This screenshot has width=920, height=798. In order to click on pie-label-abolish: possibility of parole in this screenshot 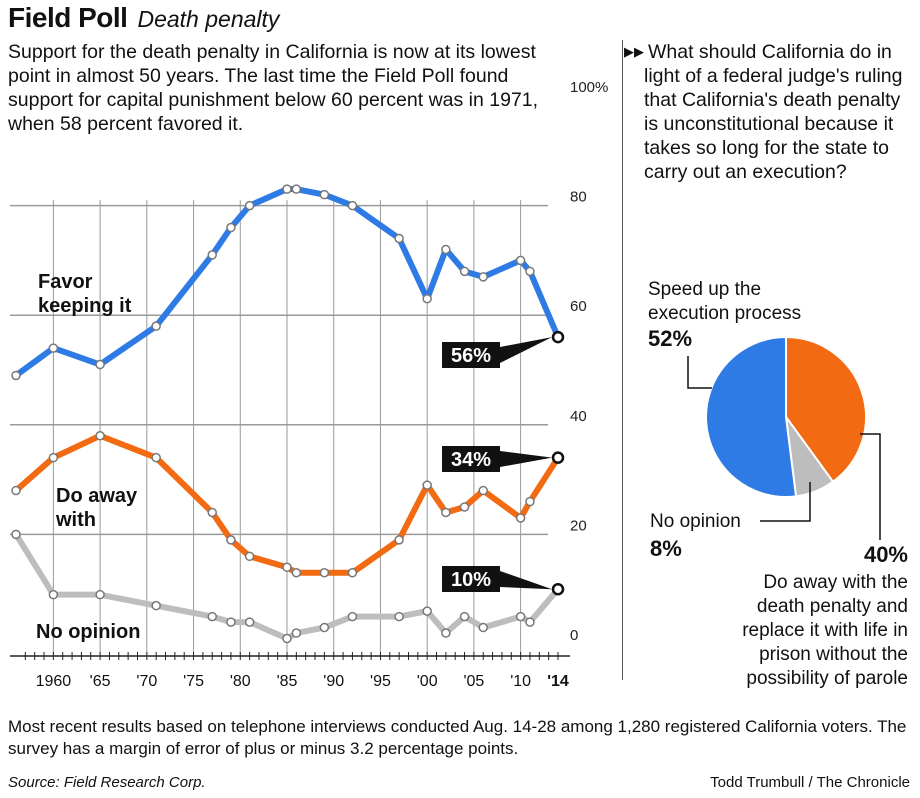, I will do `click(827, 678)`.